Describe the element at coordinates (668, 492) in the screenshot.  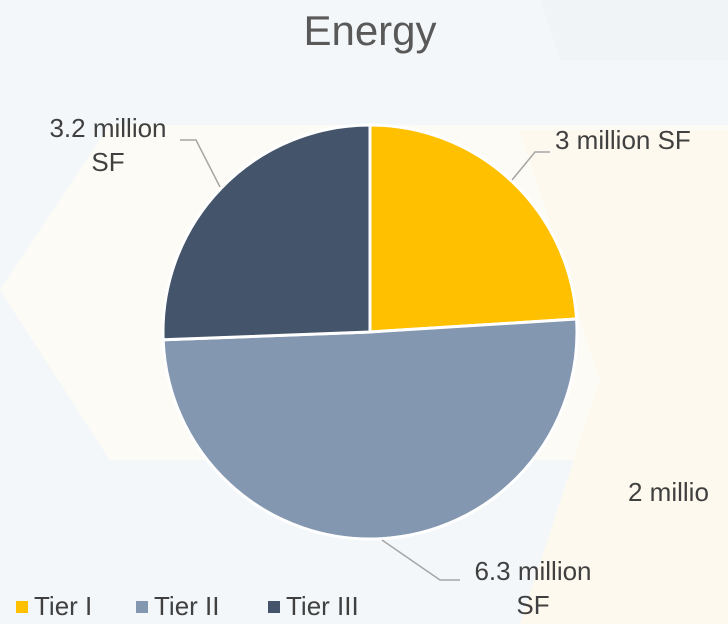
I see `background-text: 2 millio` at that location.